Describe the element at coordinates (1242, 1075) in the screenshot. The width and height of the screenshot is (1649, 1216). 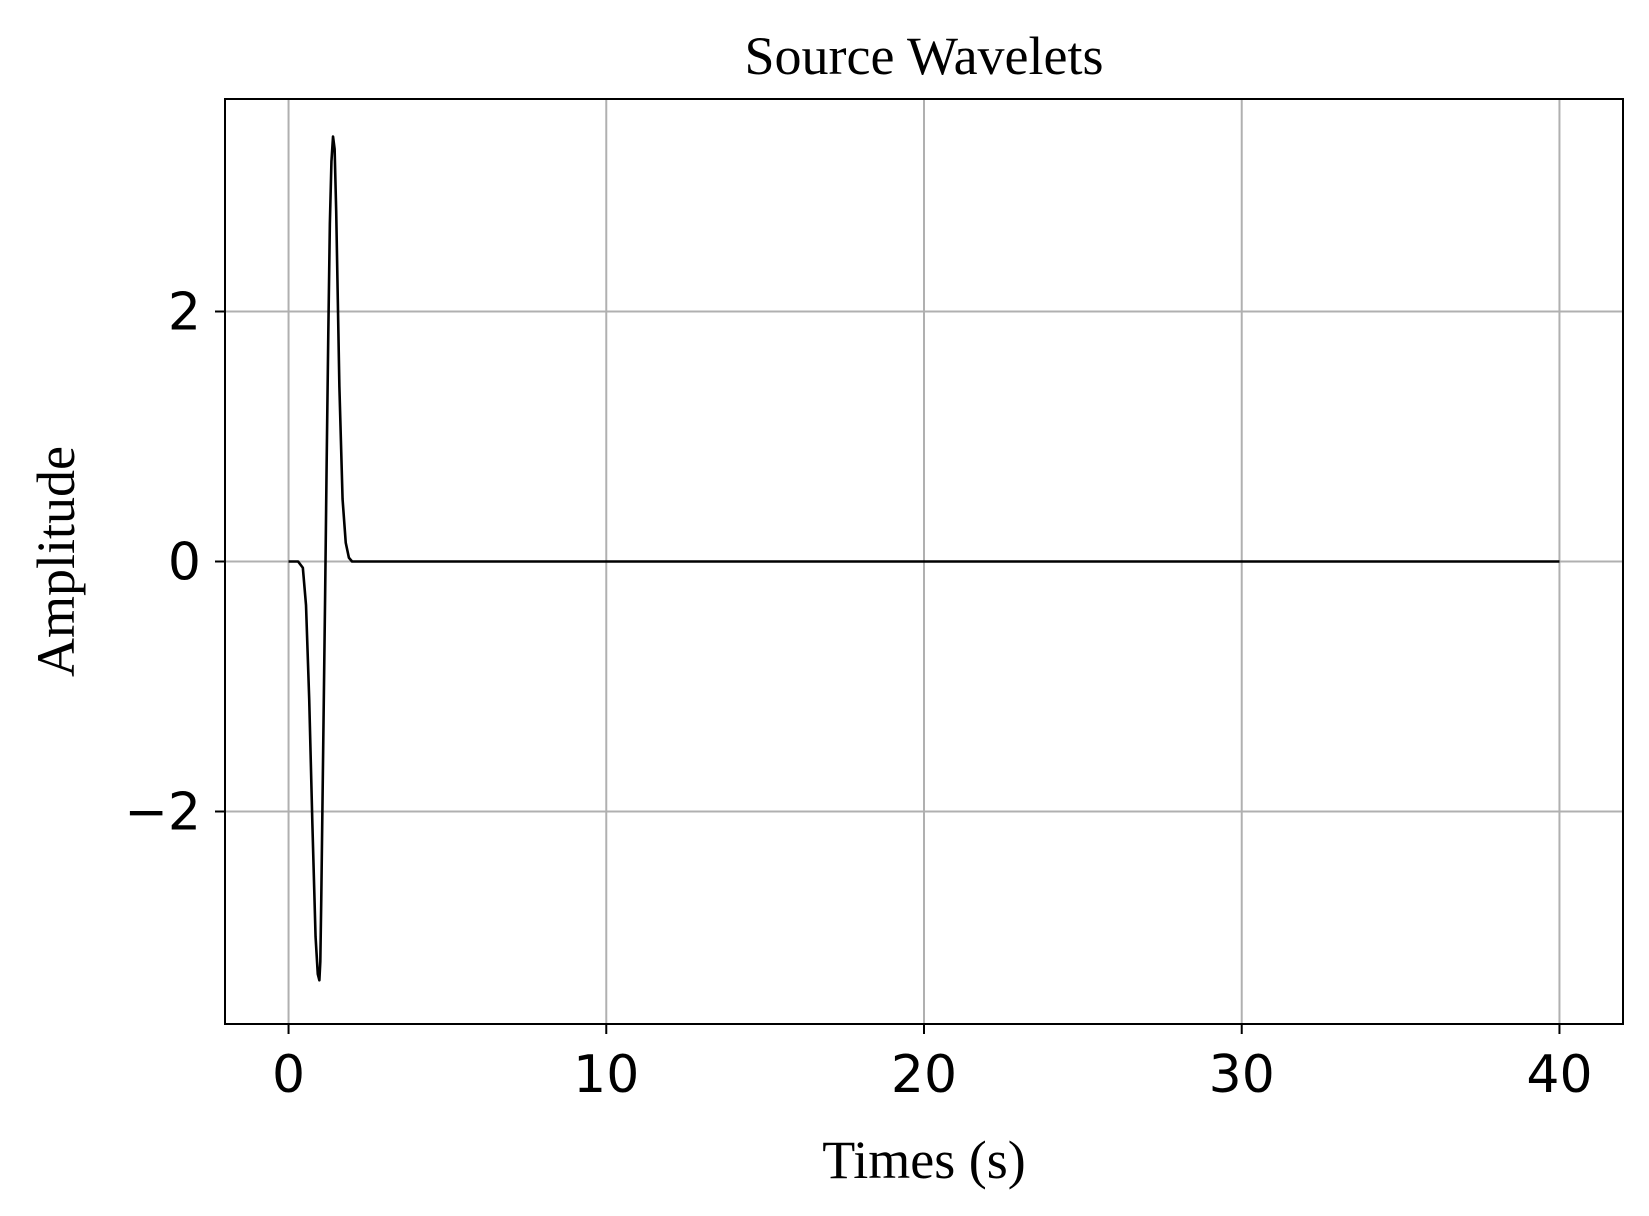
I see `x-tick-label: 30` at that location.